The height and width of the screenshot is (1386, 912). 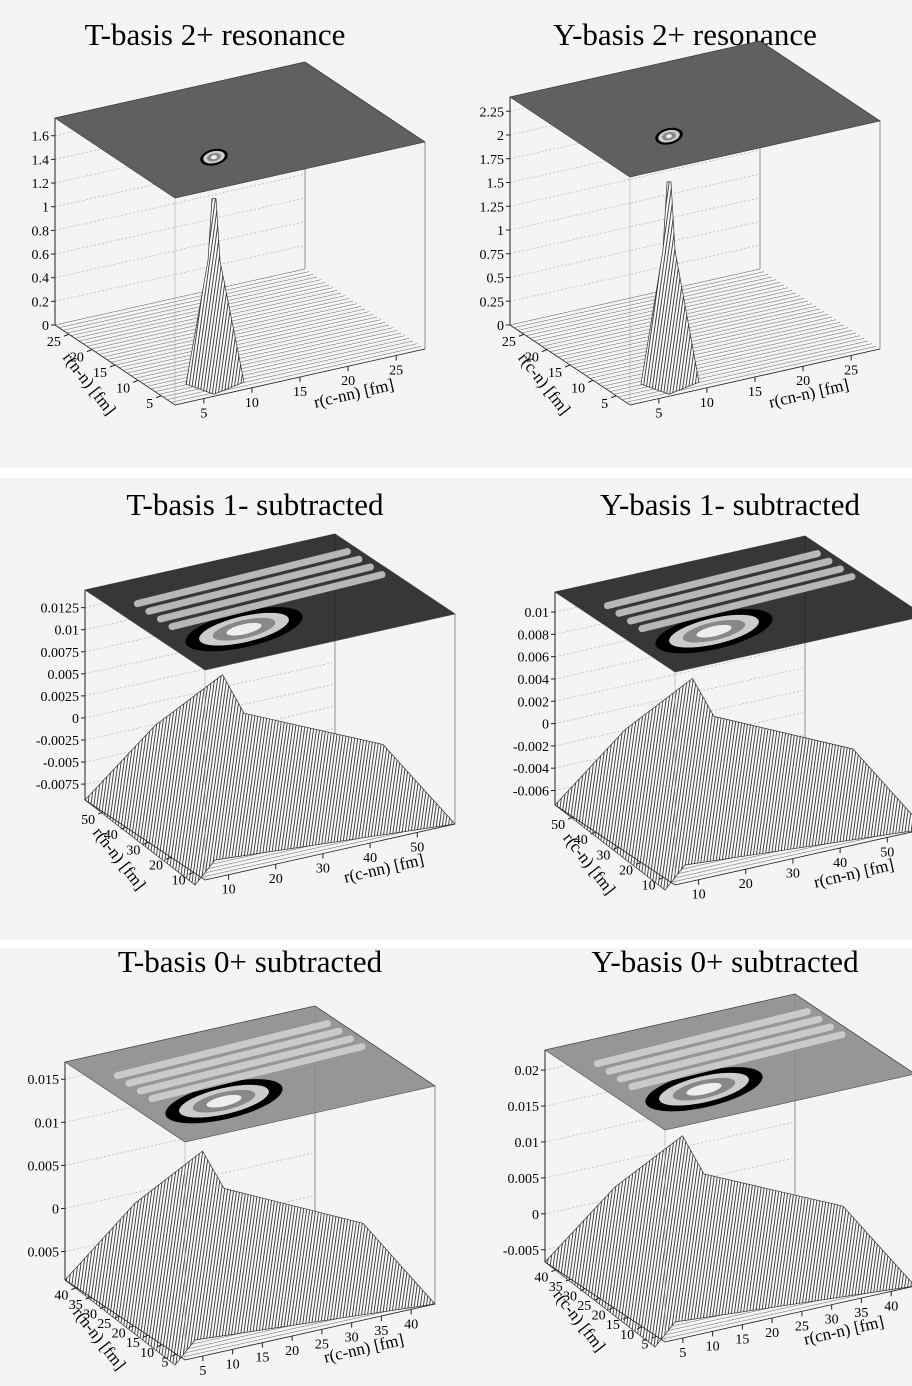 What do you see at coordinates (627, 1335) in the screenshot?
I see `y-tick-label: 10` at bounding box center [627, 1335].